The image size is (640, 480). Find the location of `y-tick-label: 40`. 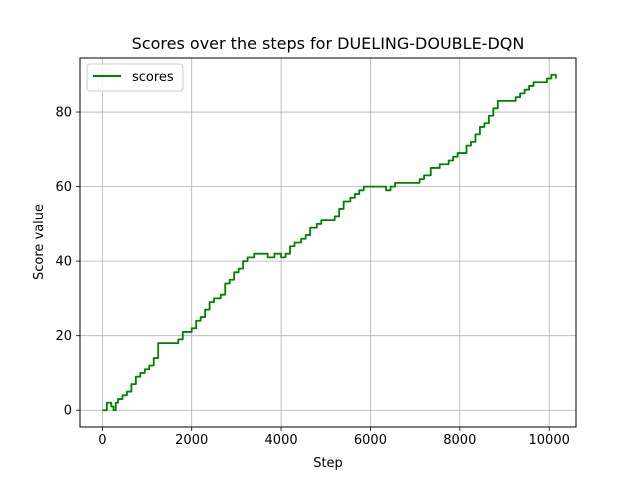

y-tick-label: 40 is located at coordinates (63, 262).